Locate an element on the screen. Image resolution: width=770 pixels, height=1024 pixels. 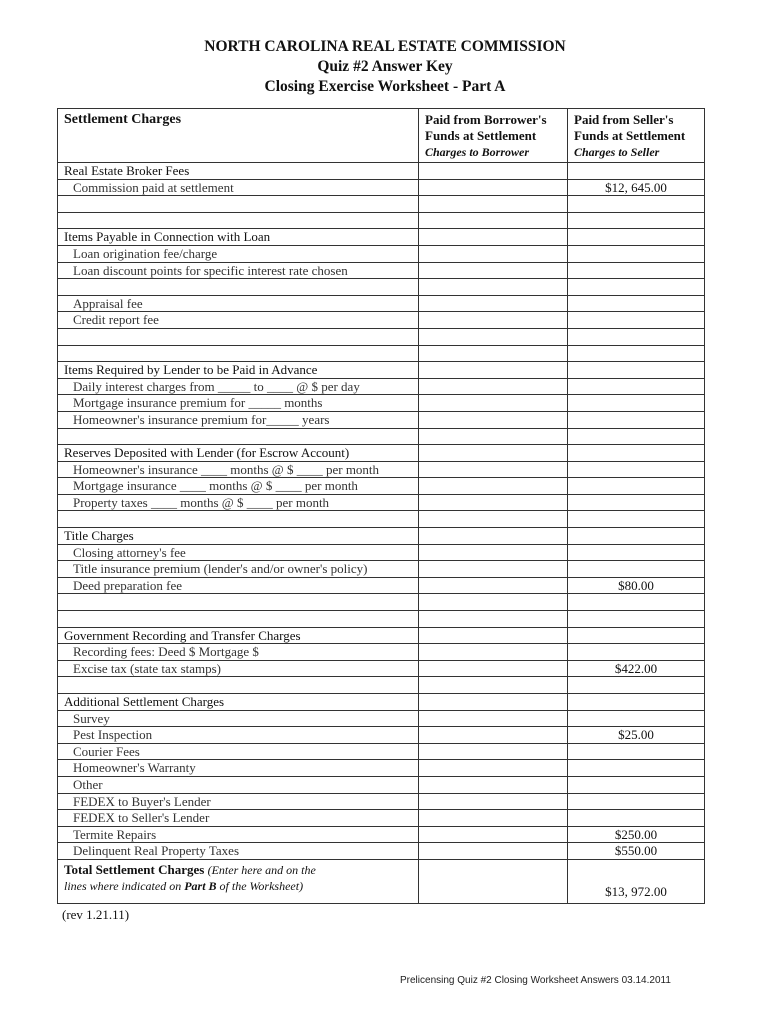
settlement-charges-header: Settlement Charges is located at coordinates (238, 135).